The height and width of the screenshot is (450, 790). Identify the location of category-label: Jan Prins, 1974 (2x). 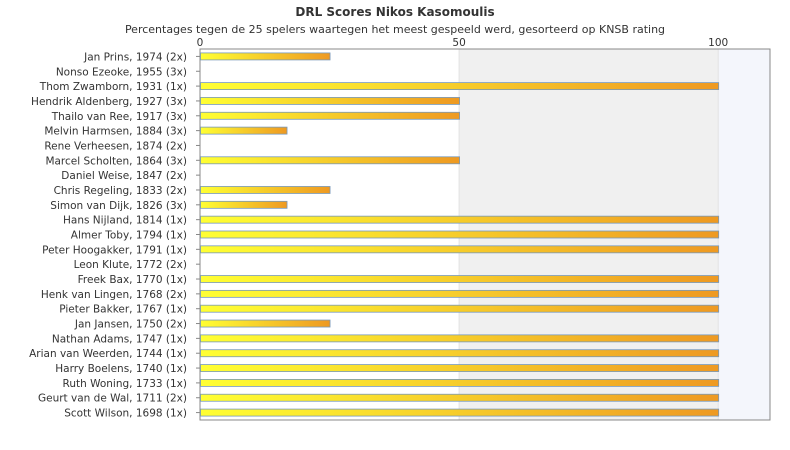
(135, 57).